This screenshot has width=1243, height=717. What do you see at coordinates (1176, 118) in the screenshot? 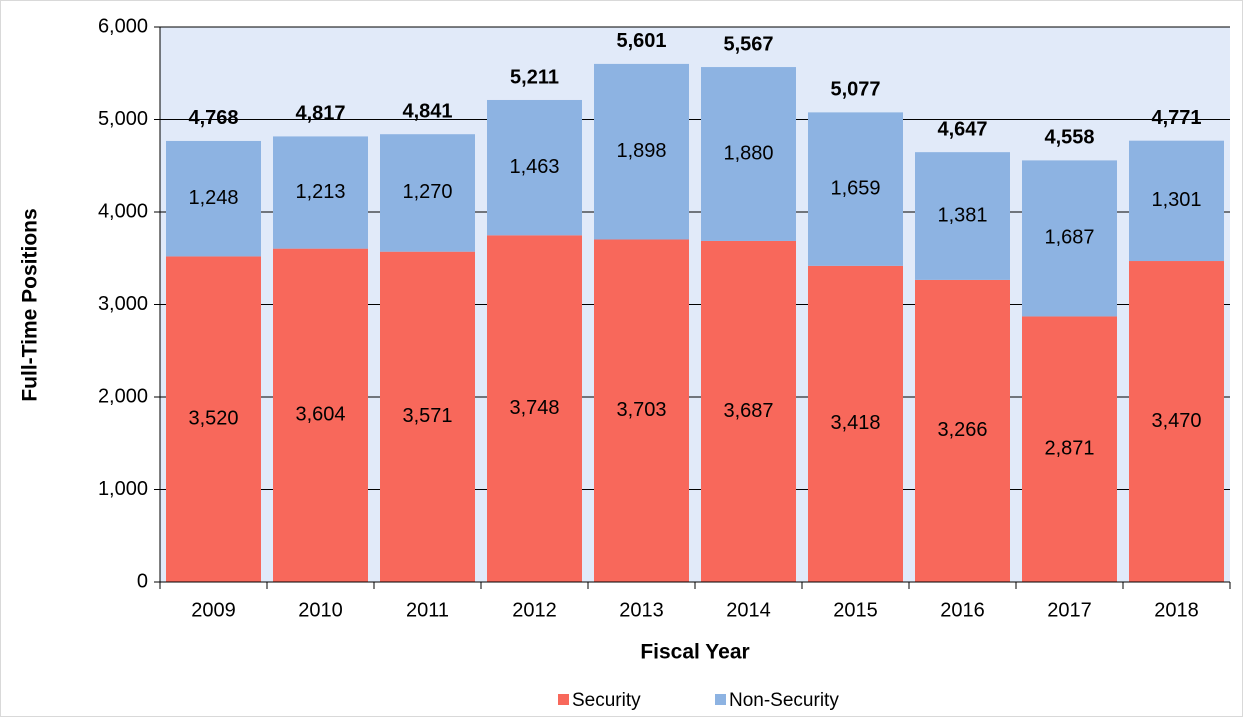
I see `total-label: 4,771` at bounding box center [1176, 118].